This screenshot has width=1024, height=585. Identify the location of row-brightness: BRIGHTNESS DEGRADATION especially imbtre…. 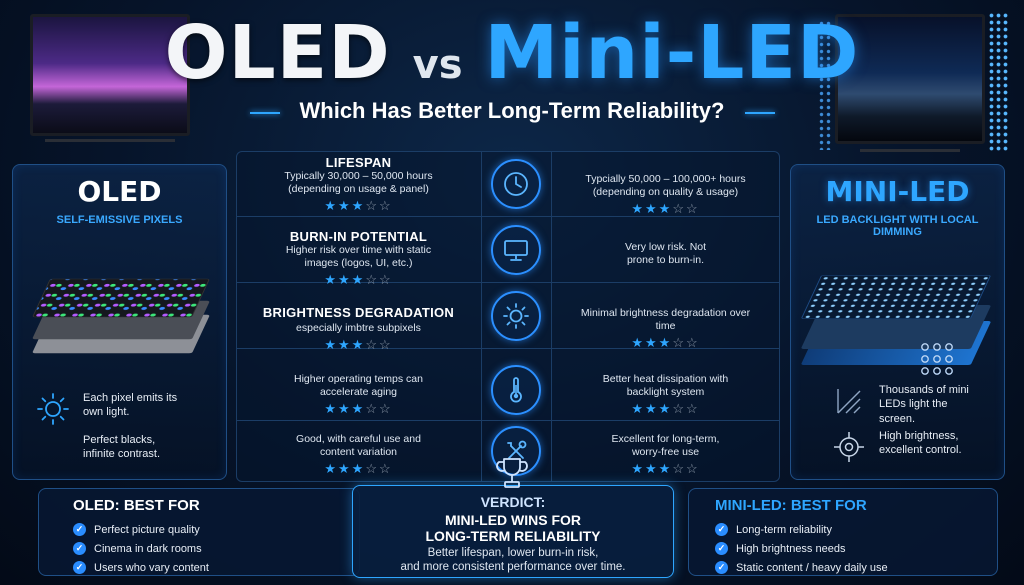
(508, 317).